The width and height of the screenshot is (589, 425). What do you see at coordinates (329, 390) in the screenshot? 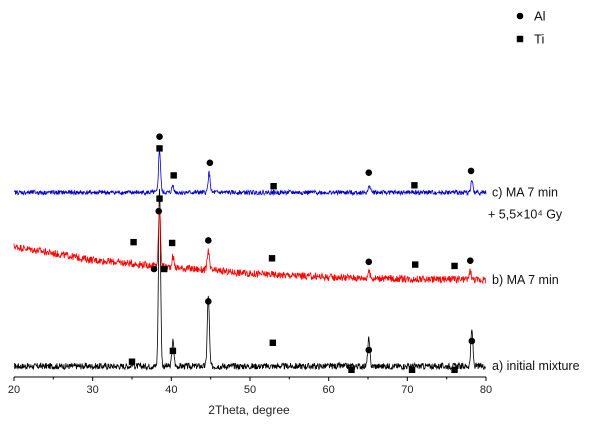
I see `x-tick-label-60: 60` at bounding box center [329, 390].